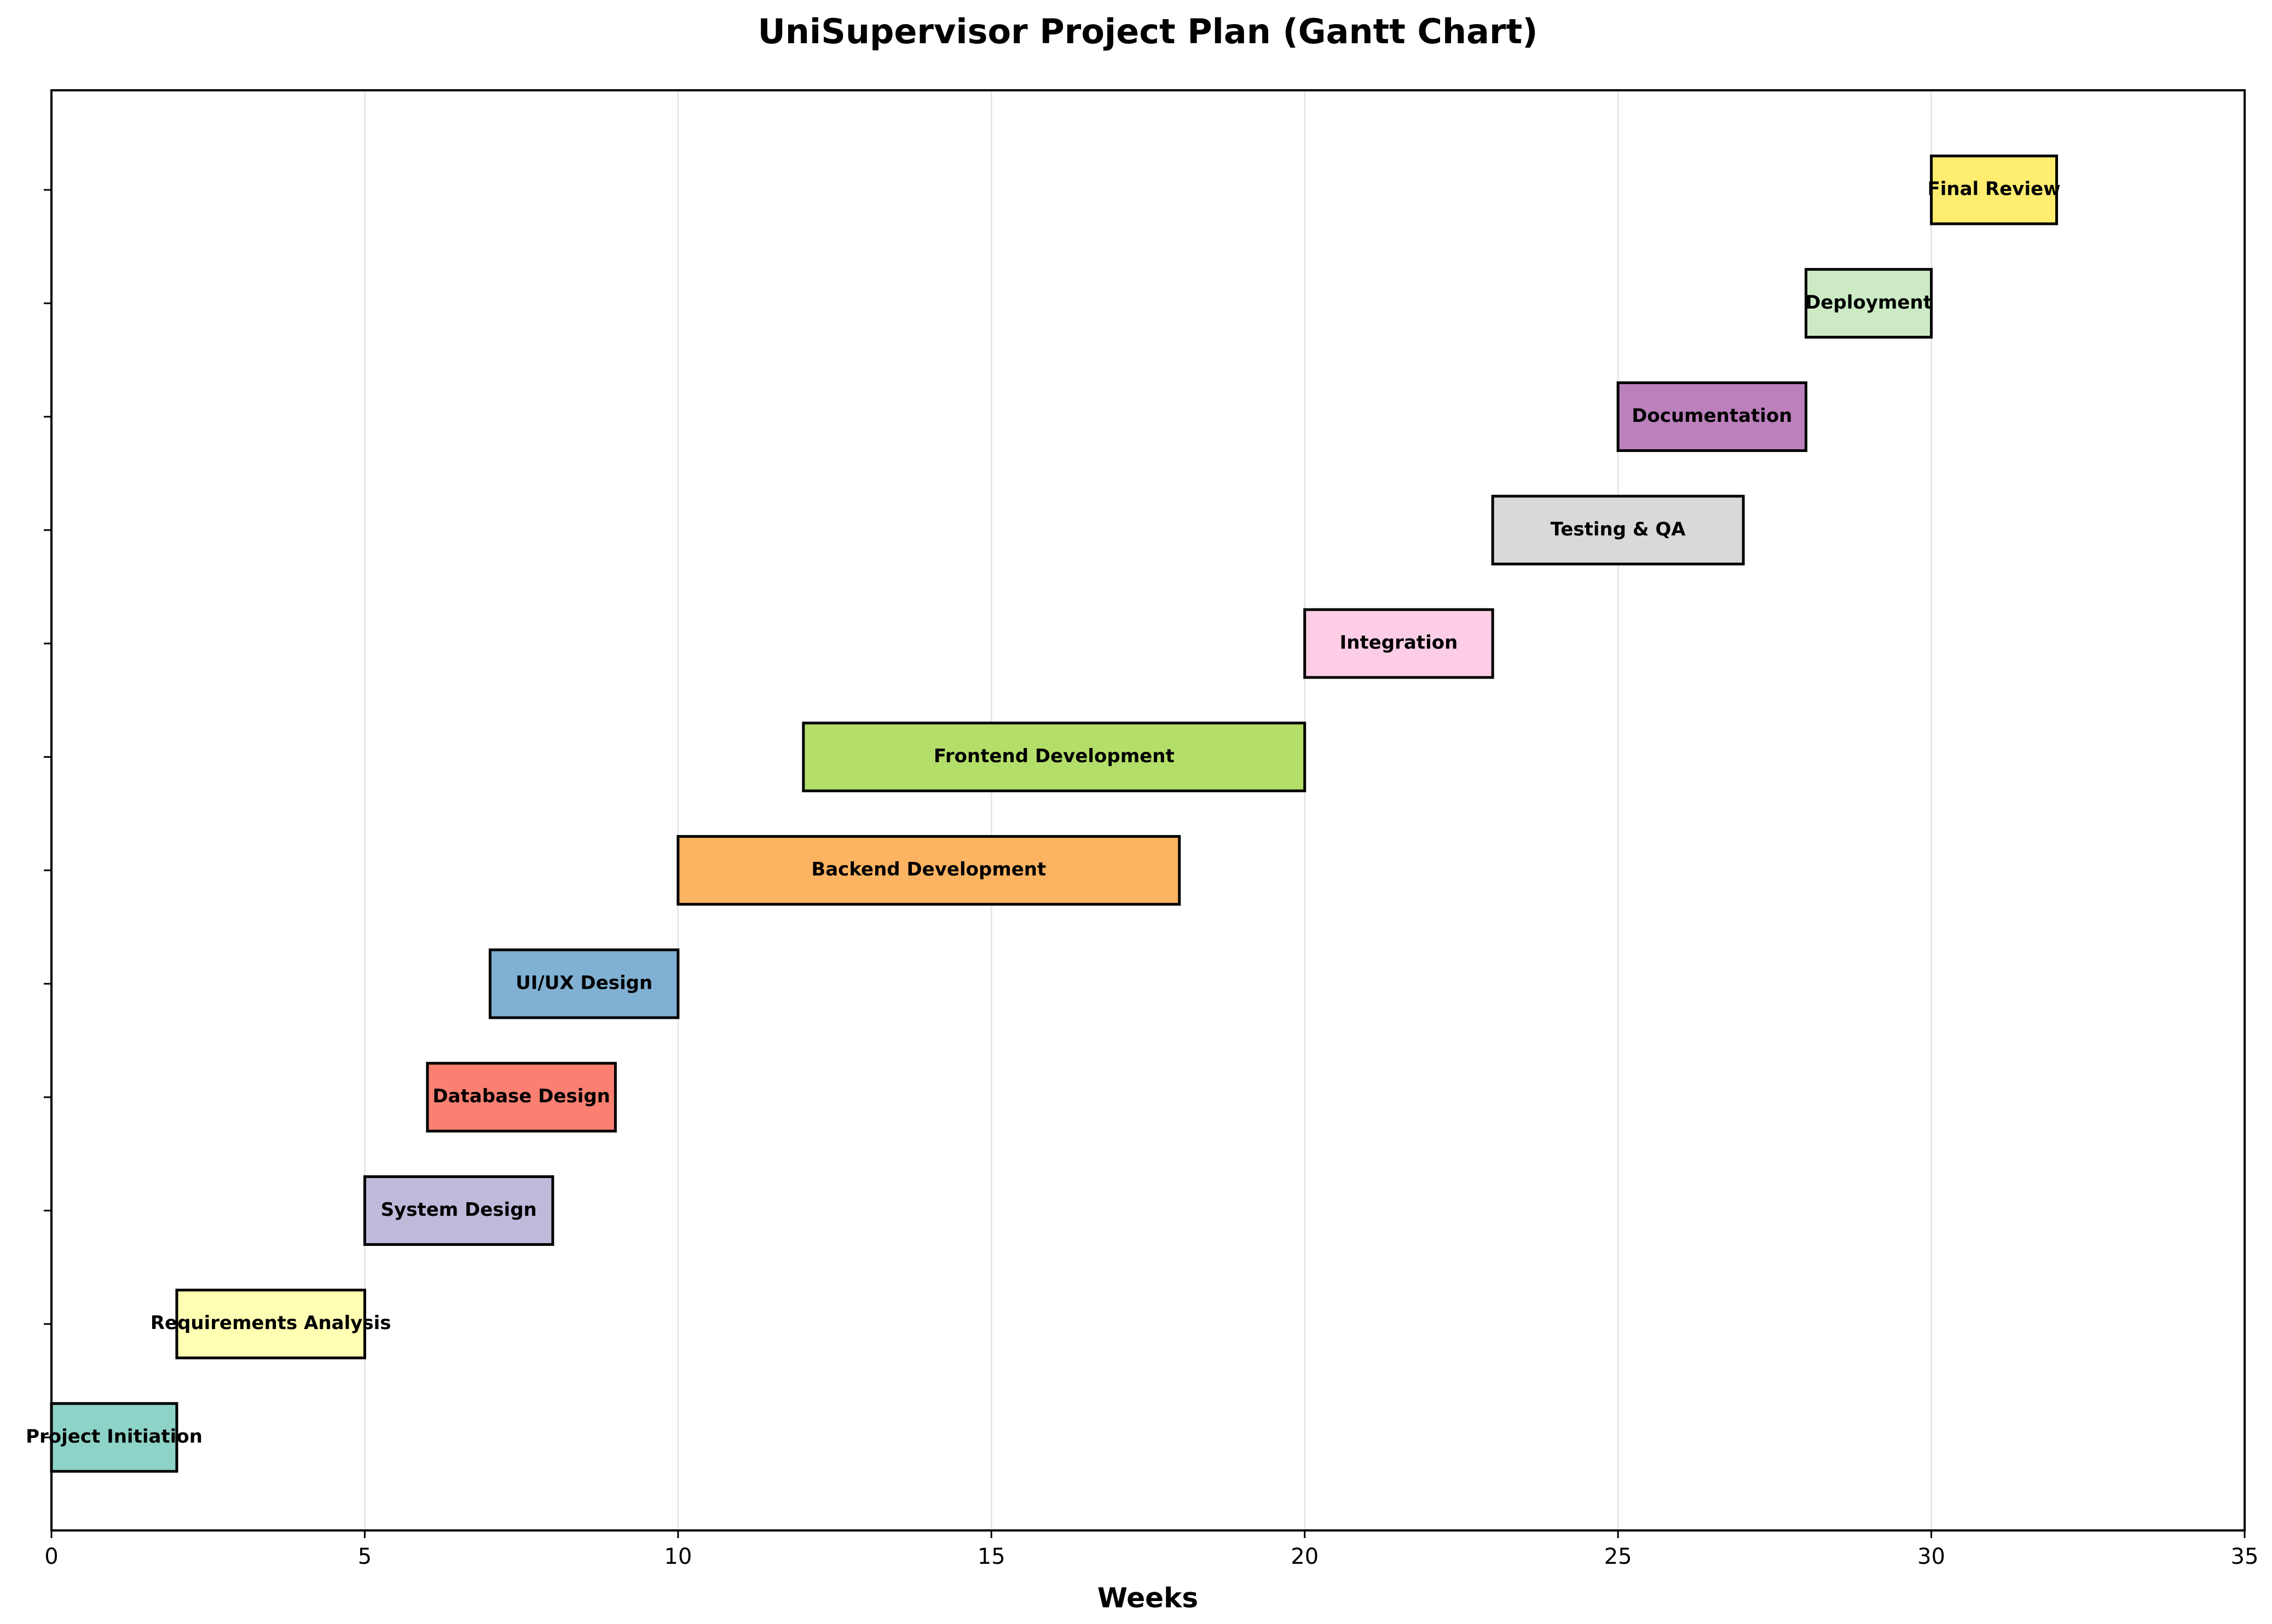 The height and width of the screenshot is (1624, 2272). I want to click on task-label: Backend Development, so click(928, 869).